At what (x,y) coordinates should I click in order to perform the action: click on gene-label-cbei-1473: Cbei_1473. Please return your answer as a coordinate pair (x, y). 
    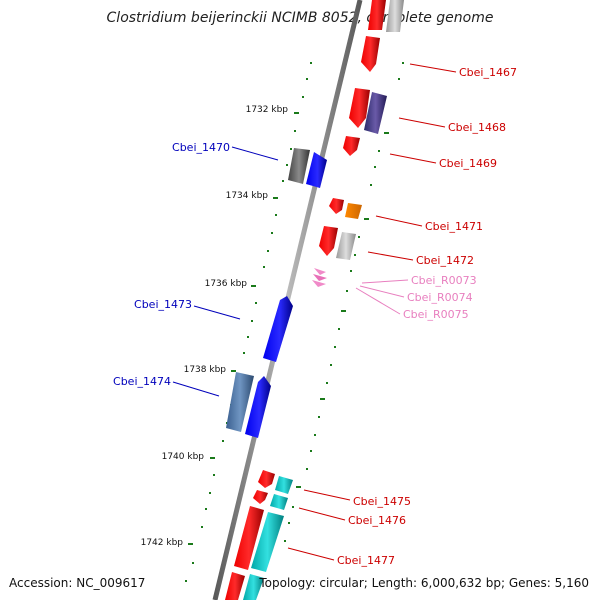
    Looking at the image, I should click on (163, 304).